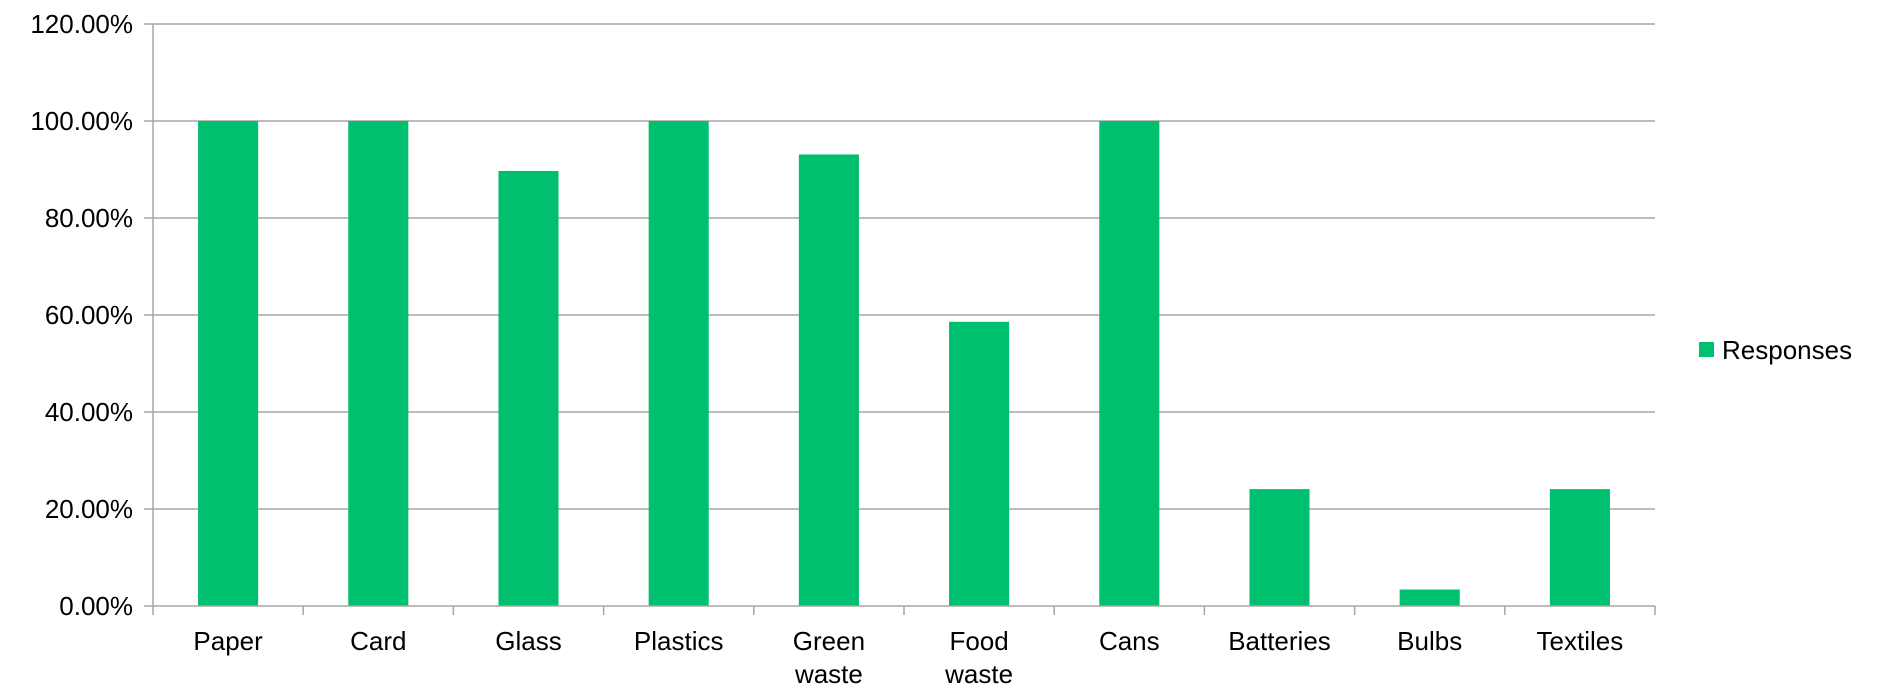 Image resolution: width=1883 pixels, height=691 pixels. I want to click on x-category-label-line: Batteries, so click(1279, 641).